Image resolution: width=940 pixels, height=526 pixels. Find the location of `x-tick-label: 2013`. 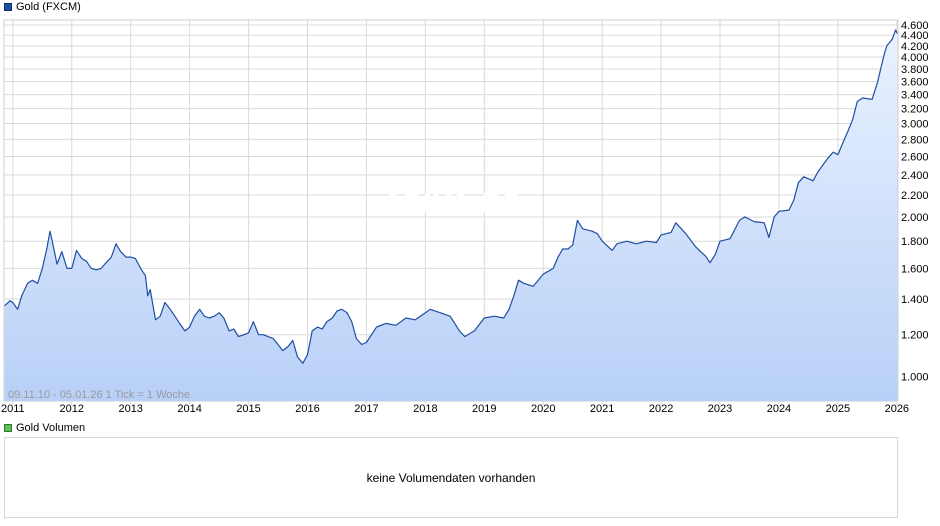

x-tick-label: 2013 is located at coordinates (130, 409).